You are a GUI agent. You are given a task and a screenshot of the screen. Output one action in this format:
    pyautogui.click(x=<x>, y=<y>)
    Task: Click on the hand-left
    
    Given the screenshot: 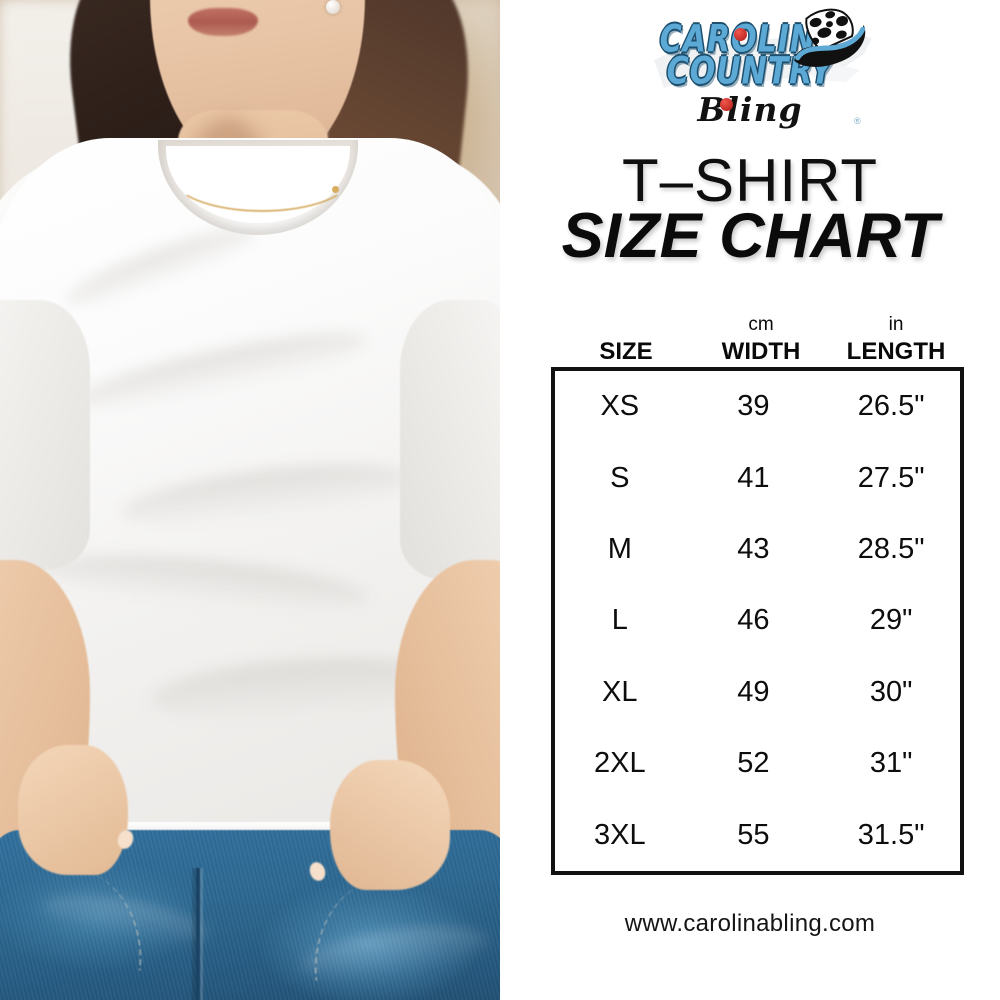 What is the action you would take?
    pyautogui.click(x=73, y=810)
    